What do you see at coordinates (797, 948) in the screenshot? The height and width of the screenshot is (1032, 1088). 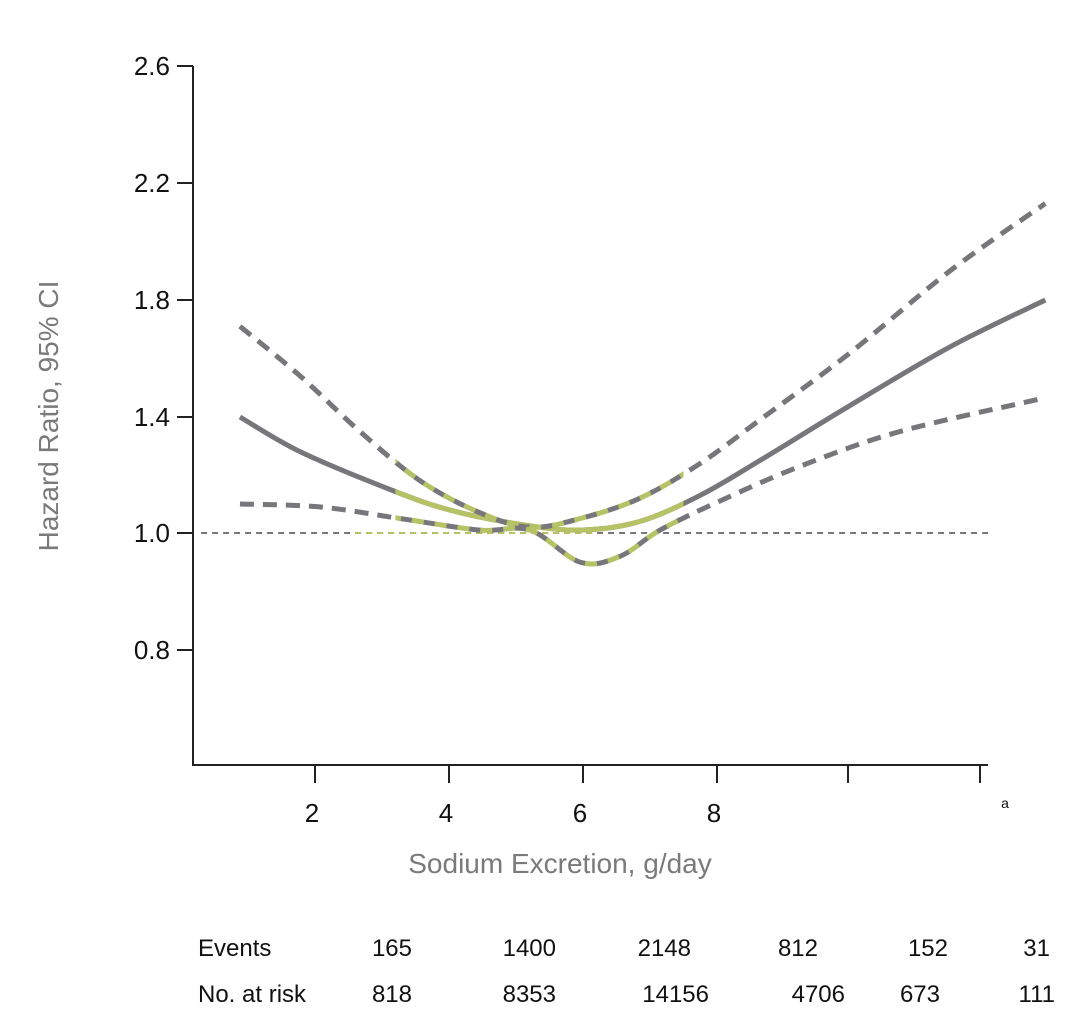 I see `table-cell: 812` at bounding box center [797, 948].